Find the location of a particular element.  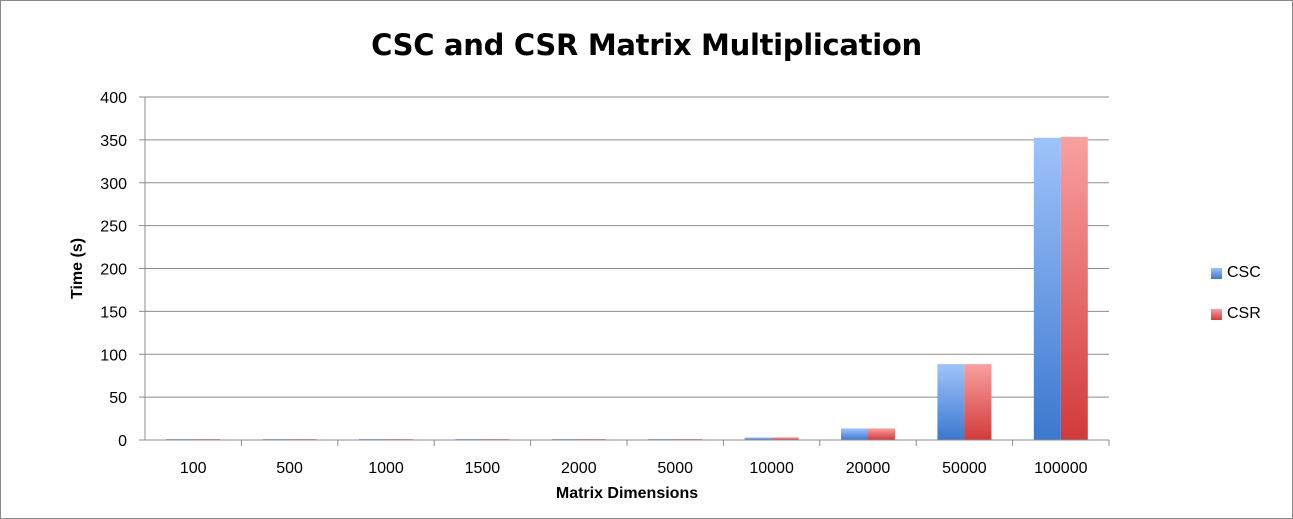

x-tick-label: 50000 is located at coordinates (964, 468).